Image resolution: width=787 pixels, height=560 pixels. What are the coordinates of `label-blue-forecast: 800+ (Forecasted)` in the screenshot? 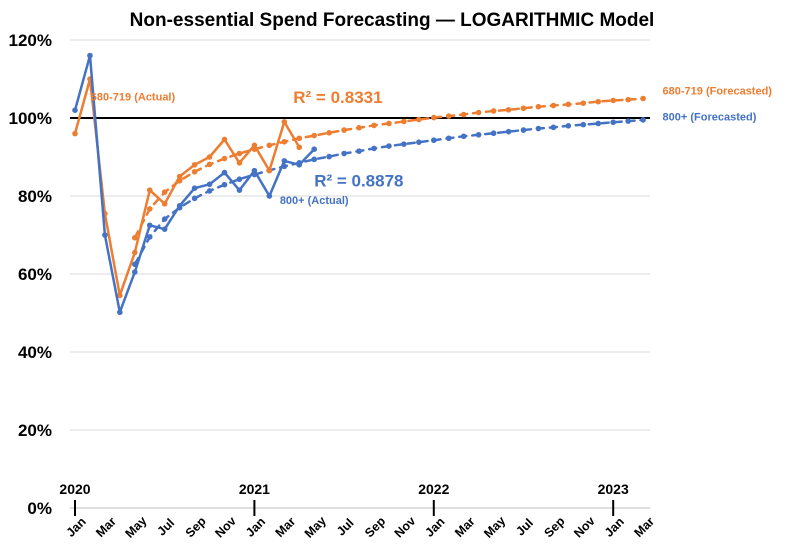 It's located at (710, 118).